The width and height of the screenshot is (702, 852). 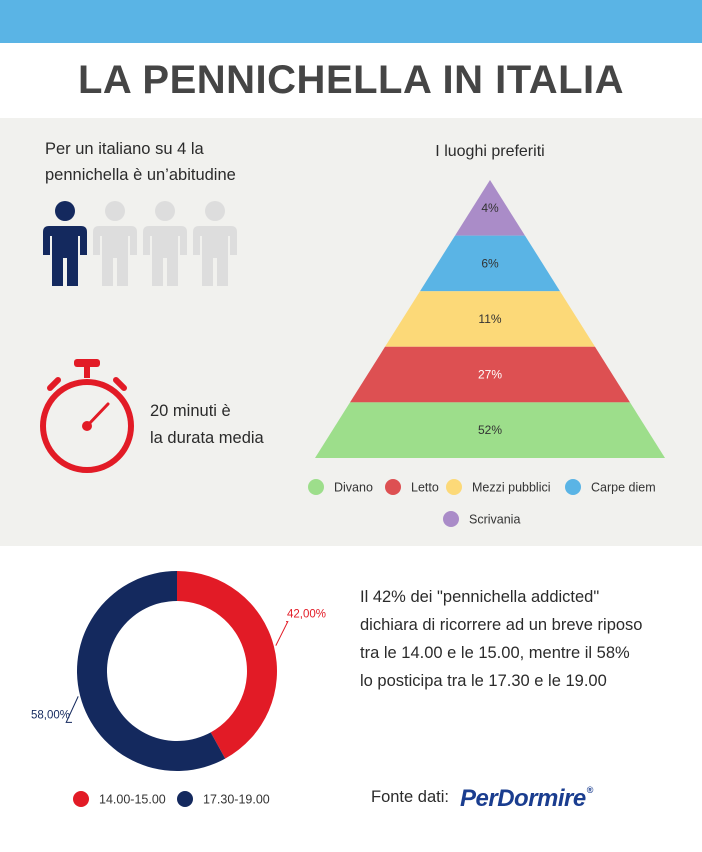 I want to click on pyramid-legend-item: Letto, so click(x=412, y=487).